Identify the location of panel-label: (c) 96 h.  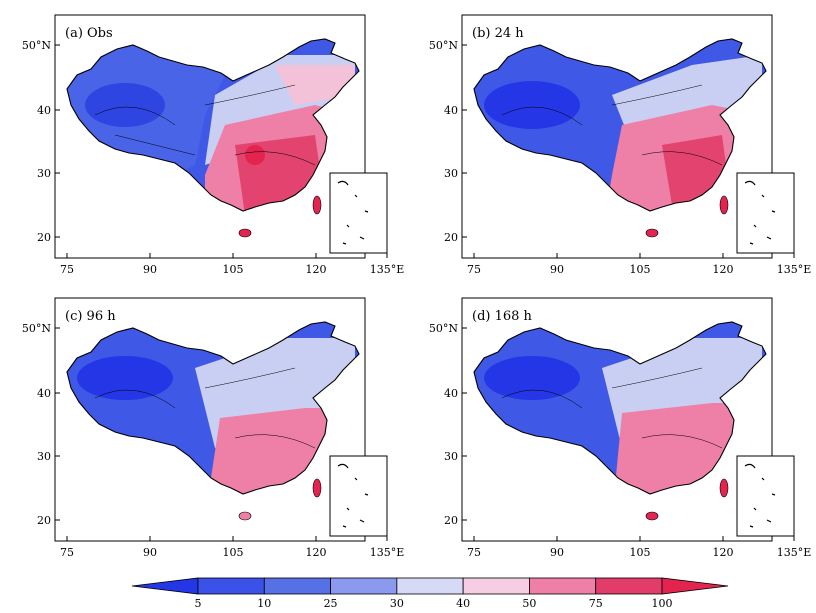
(90, 316).